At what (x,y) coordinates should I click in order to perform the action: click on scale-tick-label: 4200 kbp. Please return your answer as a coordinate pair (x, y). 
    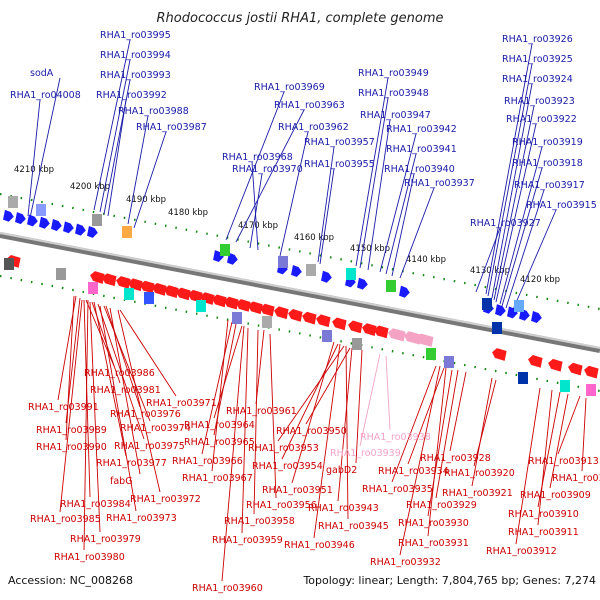
    Looking at the image, I should click on (90, 187).